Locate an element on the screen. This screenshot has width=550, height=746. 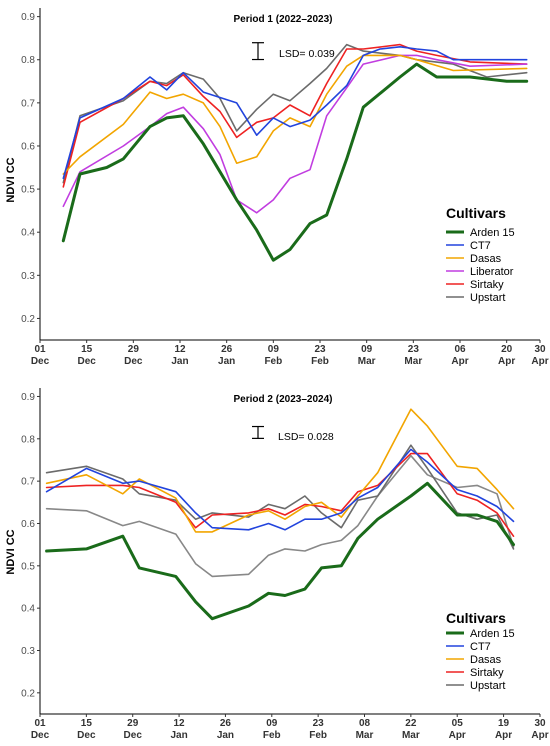
series-line-upstart is located at coordinates (280, 497).